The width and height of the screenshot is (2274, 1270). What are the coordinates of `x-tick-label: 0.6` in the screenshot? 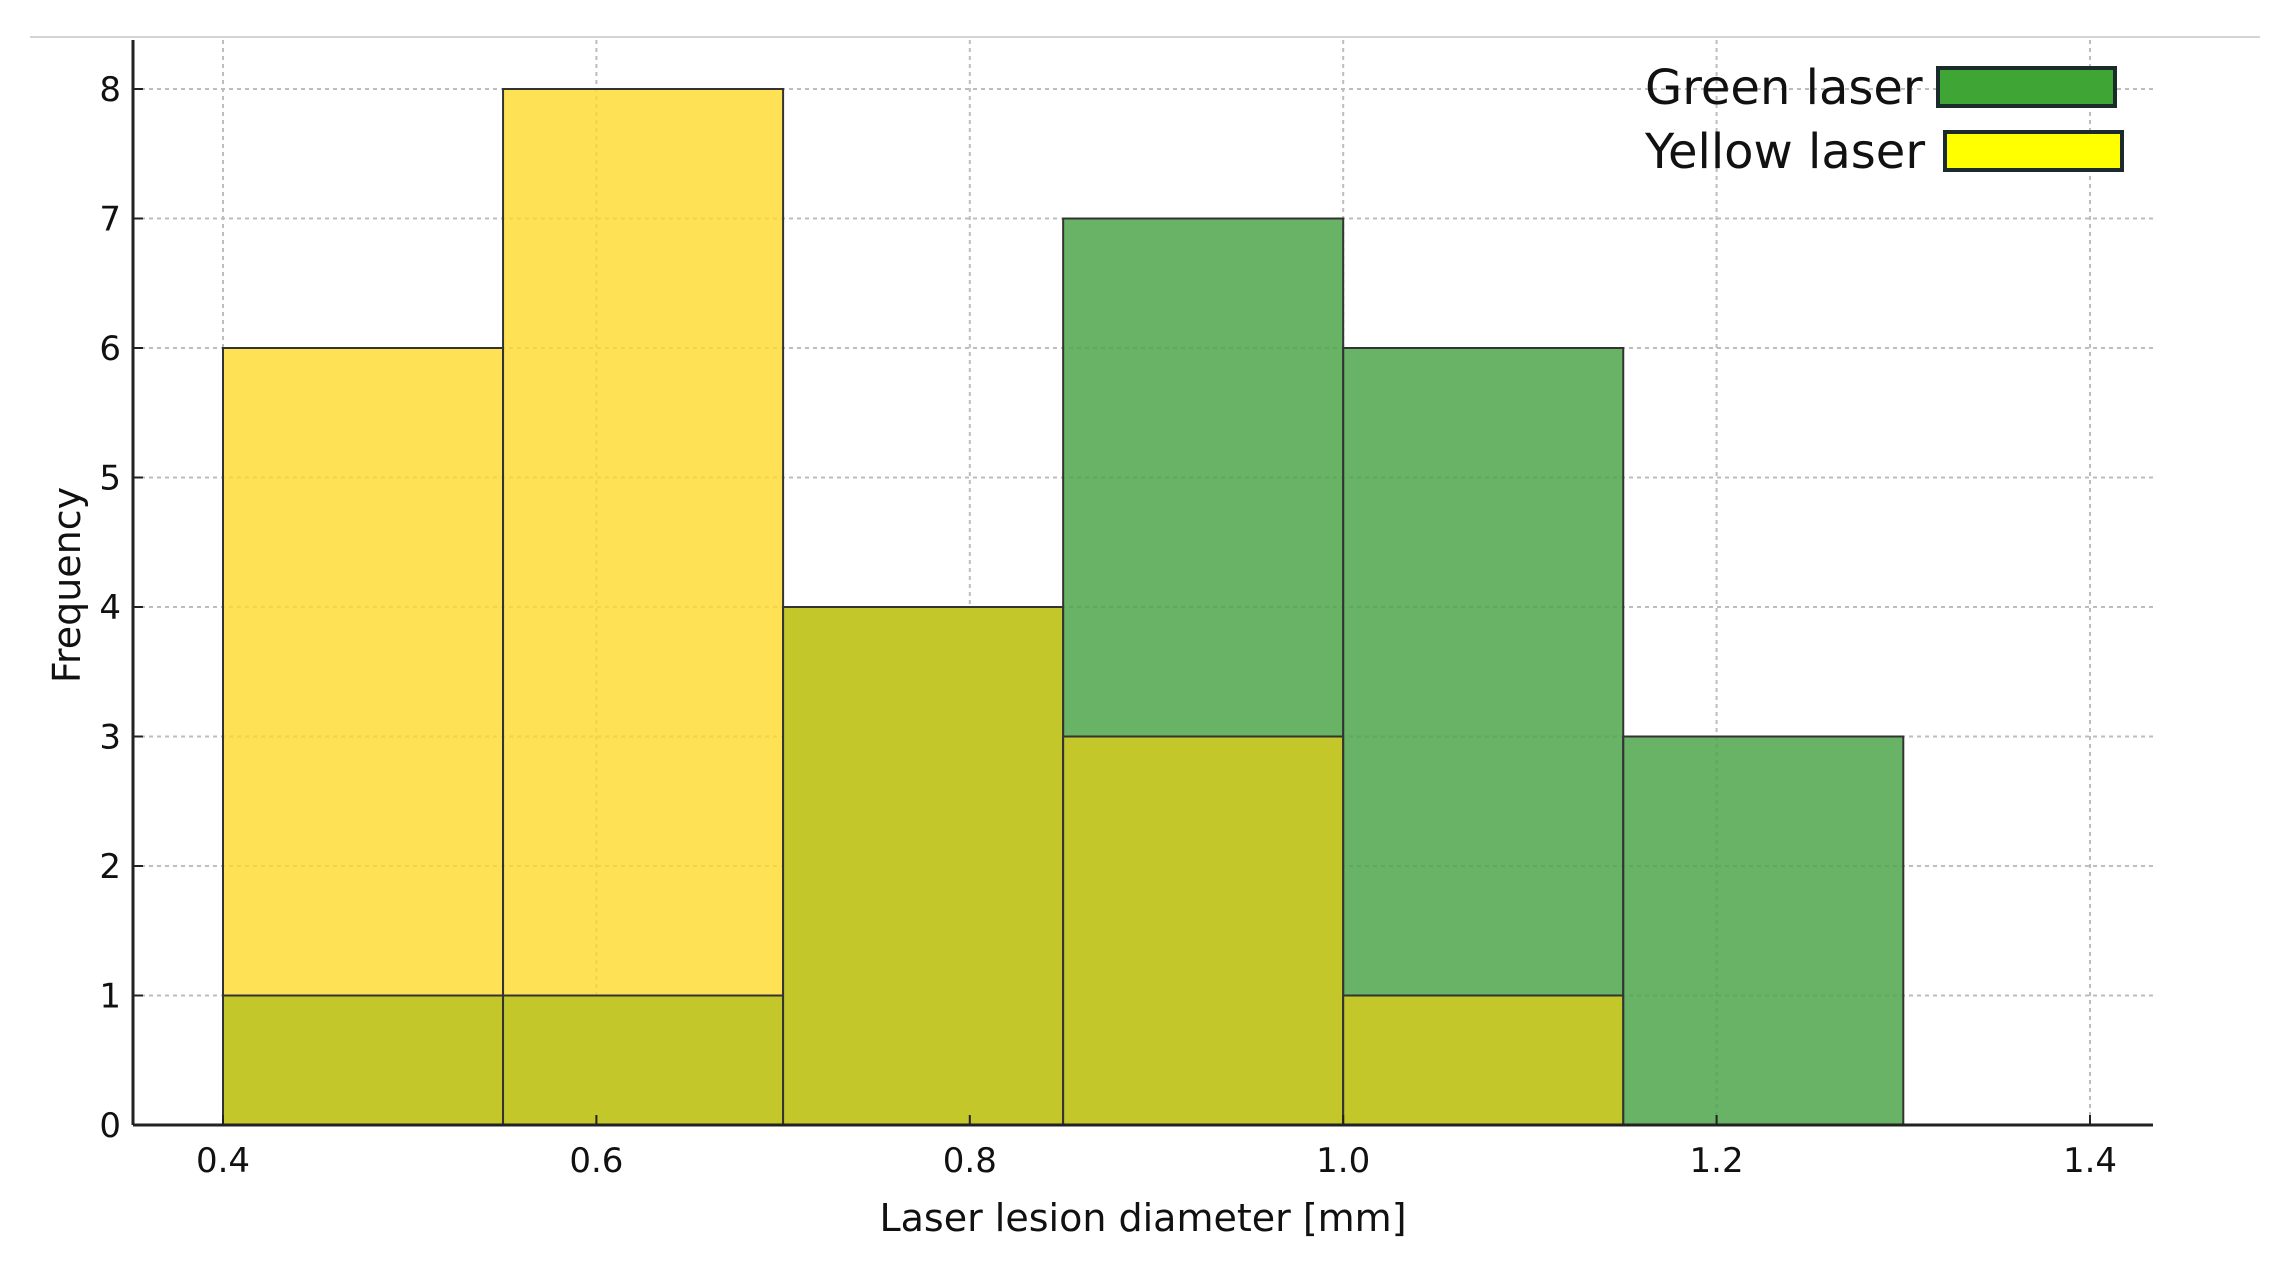 It's located at (596, 1161).